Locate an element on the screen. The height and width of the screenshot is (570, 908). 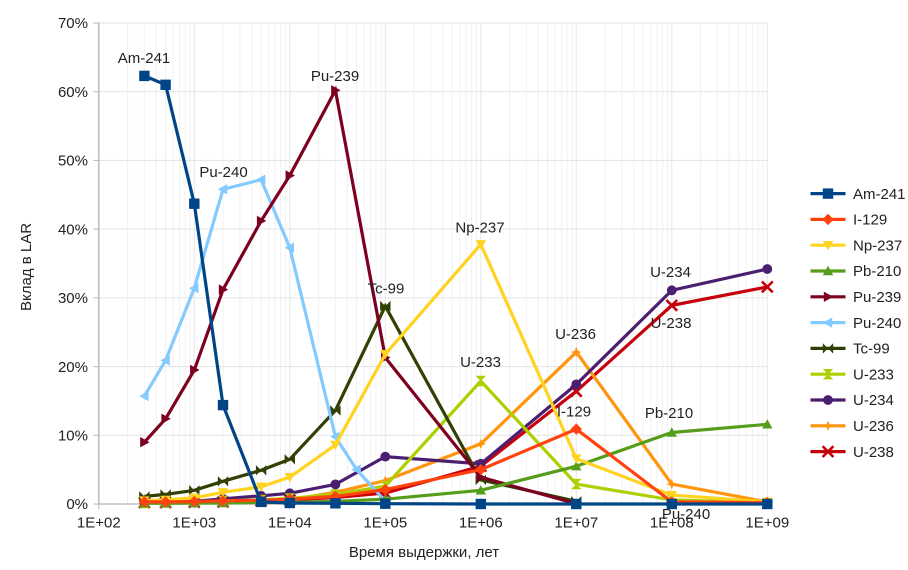
svg-text: 1E+05 is located at coordinates (385, 523).